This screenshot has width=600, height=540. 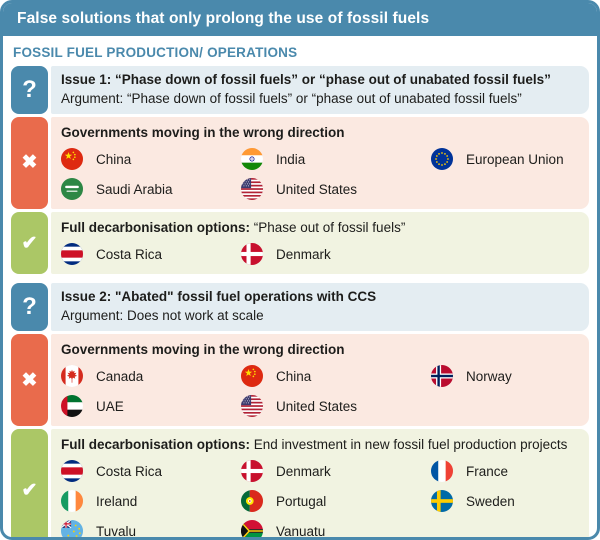 I want to click on flag-ireland-icon, so click(x=72, y=501).